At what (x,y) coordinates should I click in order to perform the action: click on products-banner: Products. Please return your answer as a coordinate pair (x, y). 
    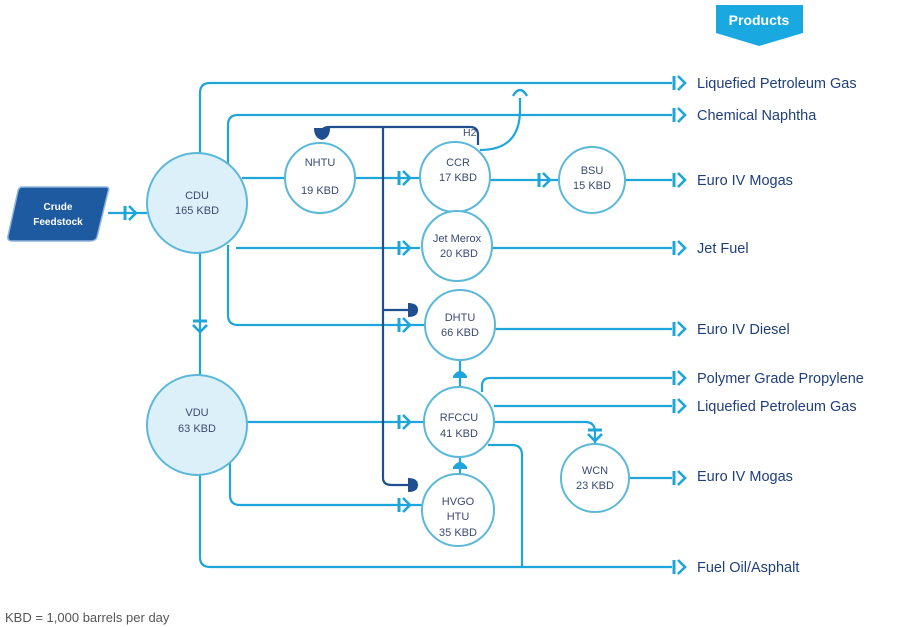
    Looking at the image, I should click on (759, 25).